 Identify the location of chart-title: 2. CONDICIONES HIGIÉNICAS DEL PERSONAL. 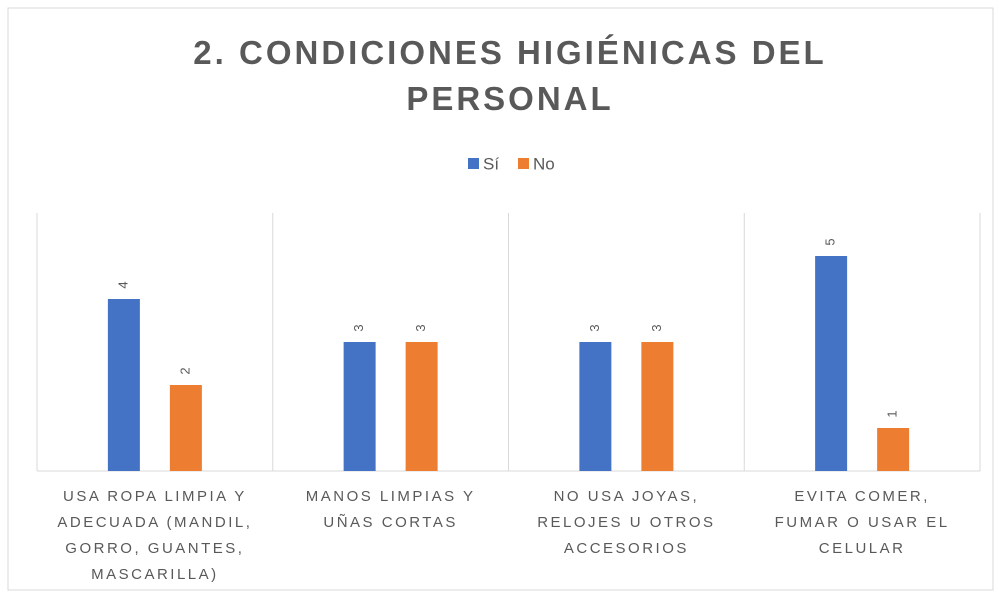
(509, 75).